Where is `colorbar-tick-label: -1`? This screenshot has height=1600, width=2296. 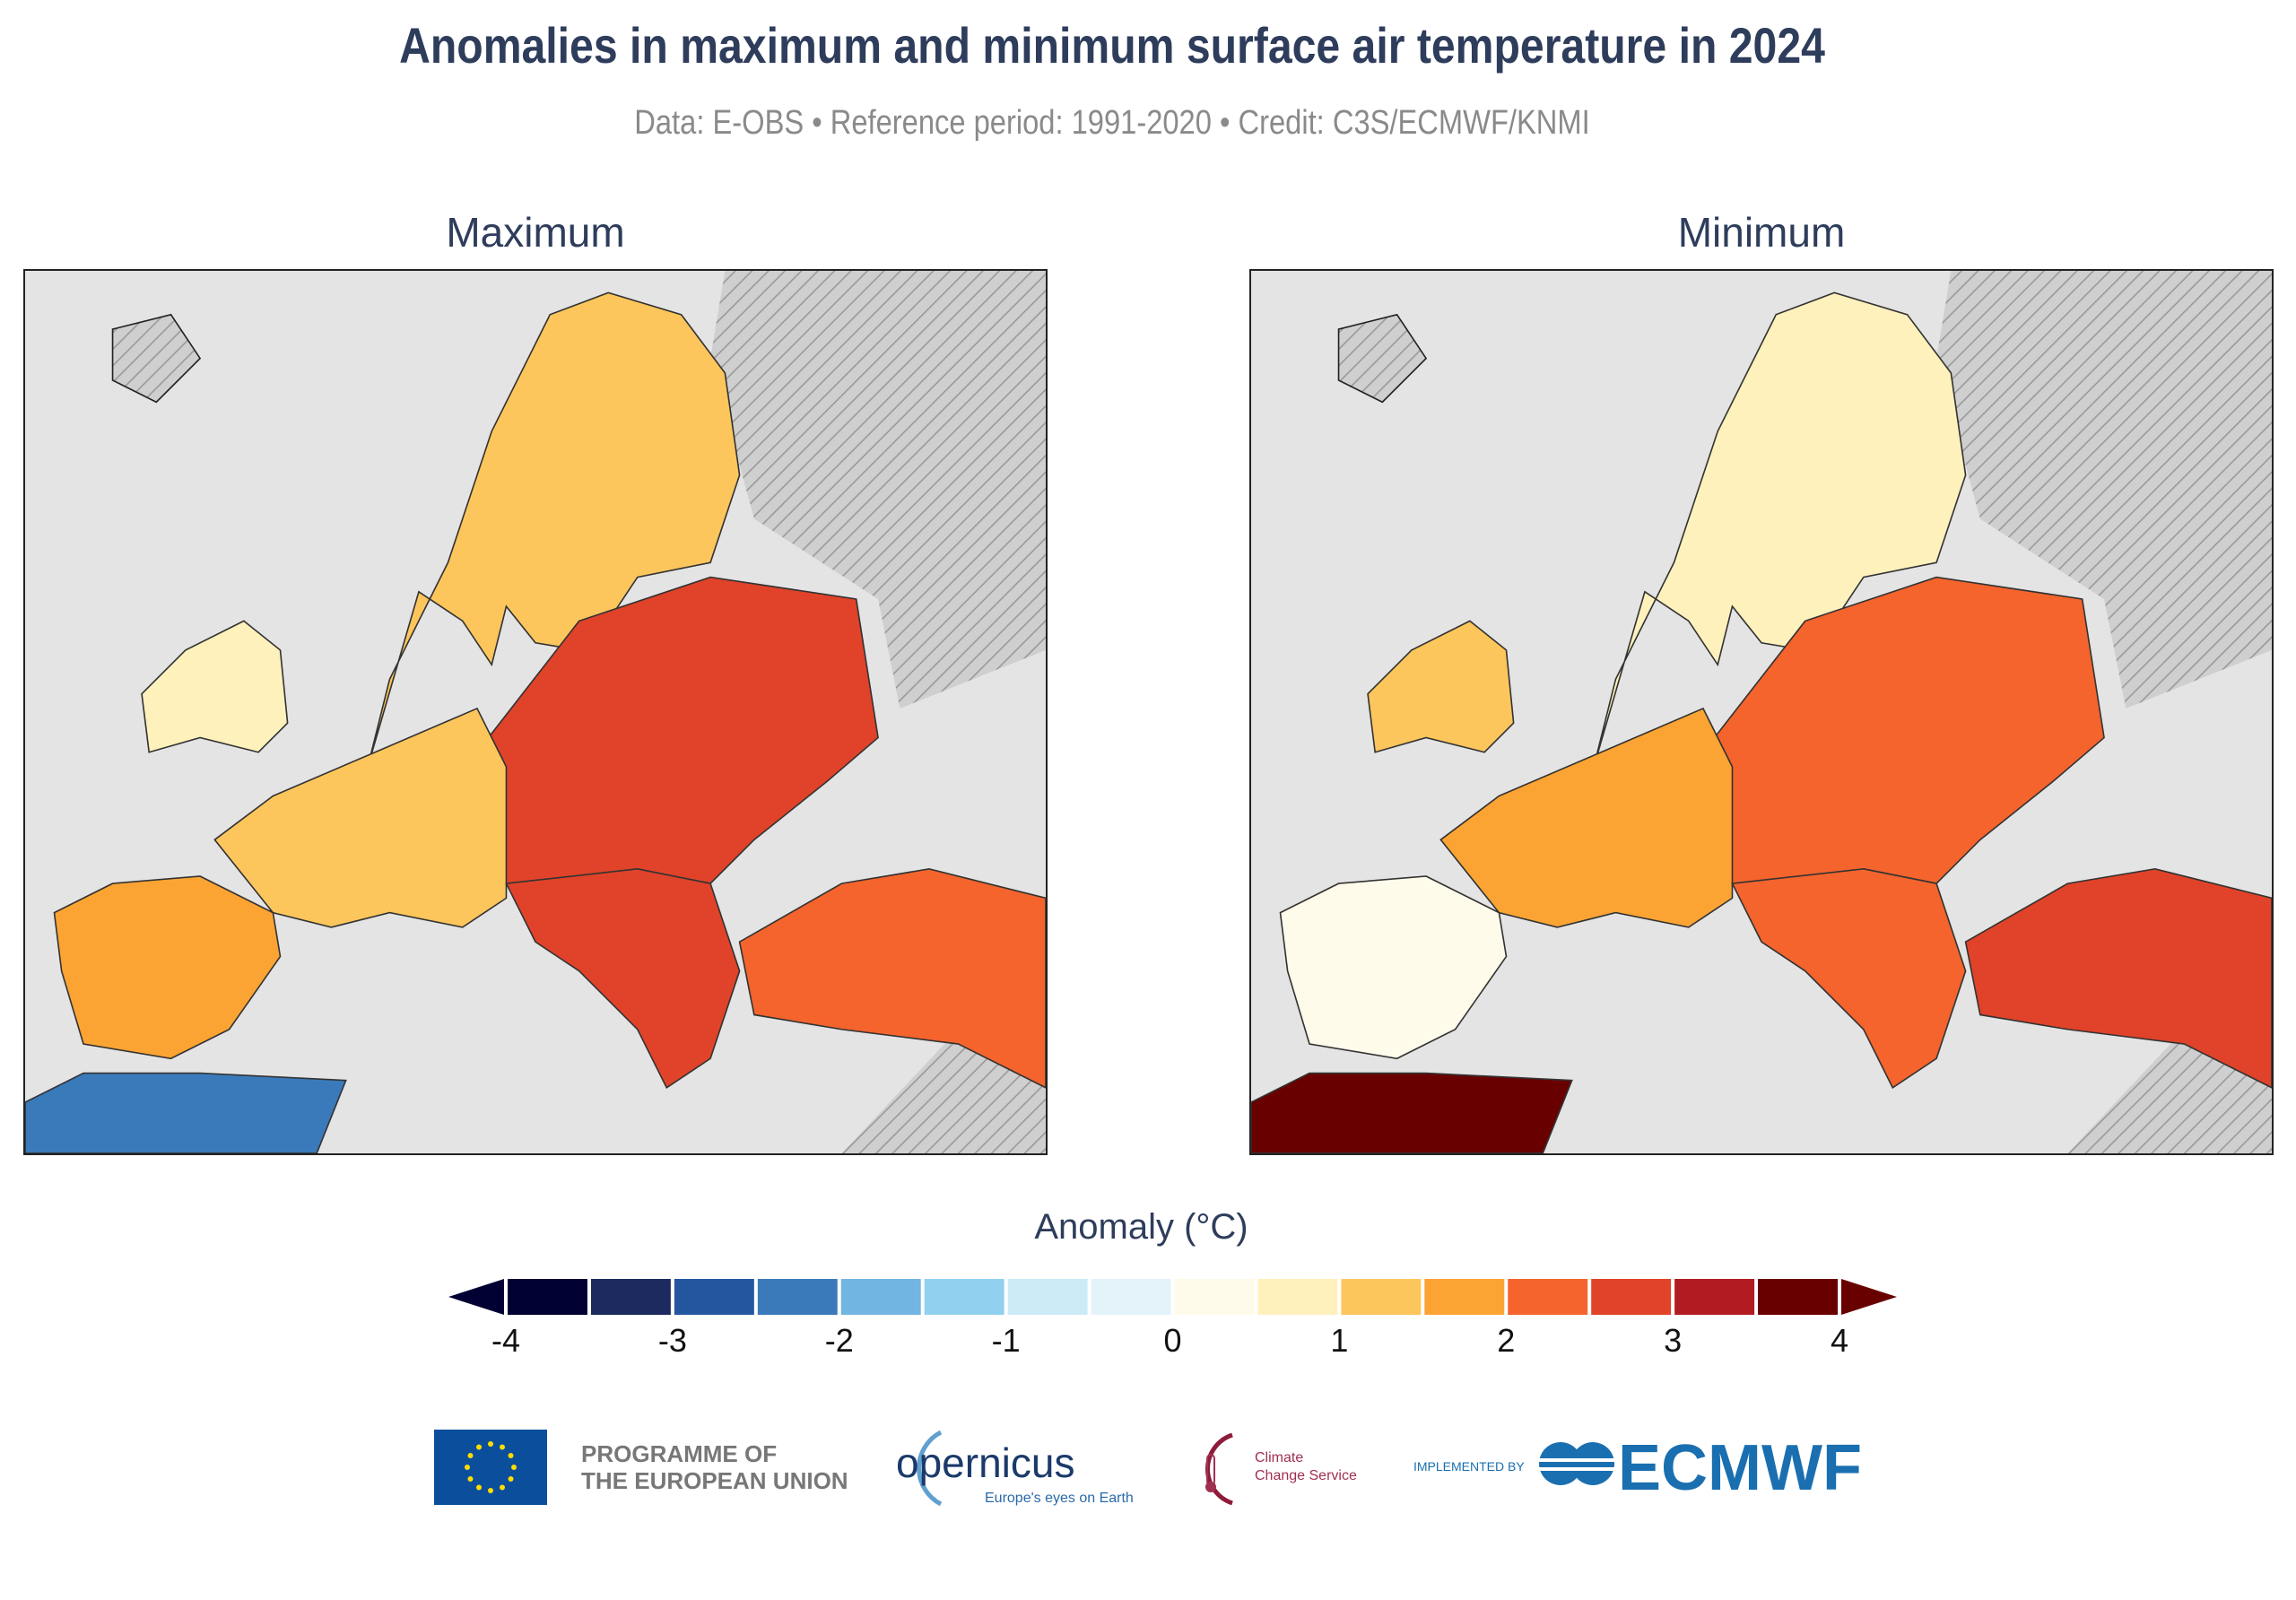
colorbar-tick-label: -1 is located at coordinates (1006, 1340).